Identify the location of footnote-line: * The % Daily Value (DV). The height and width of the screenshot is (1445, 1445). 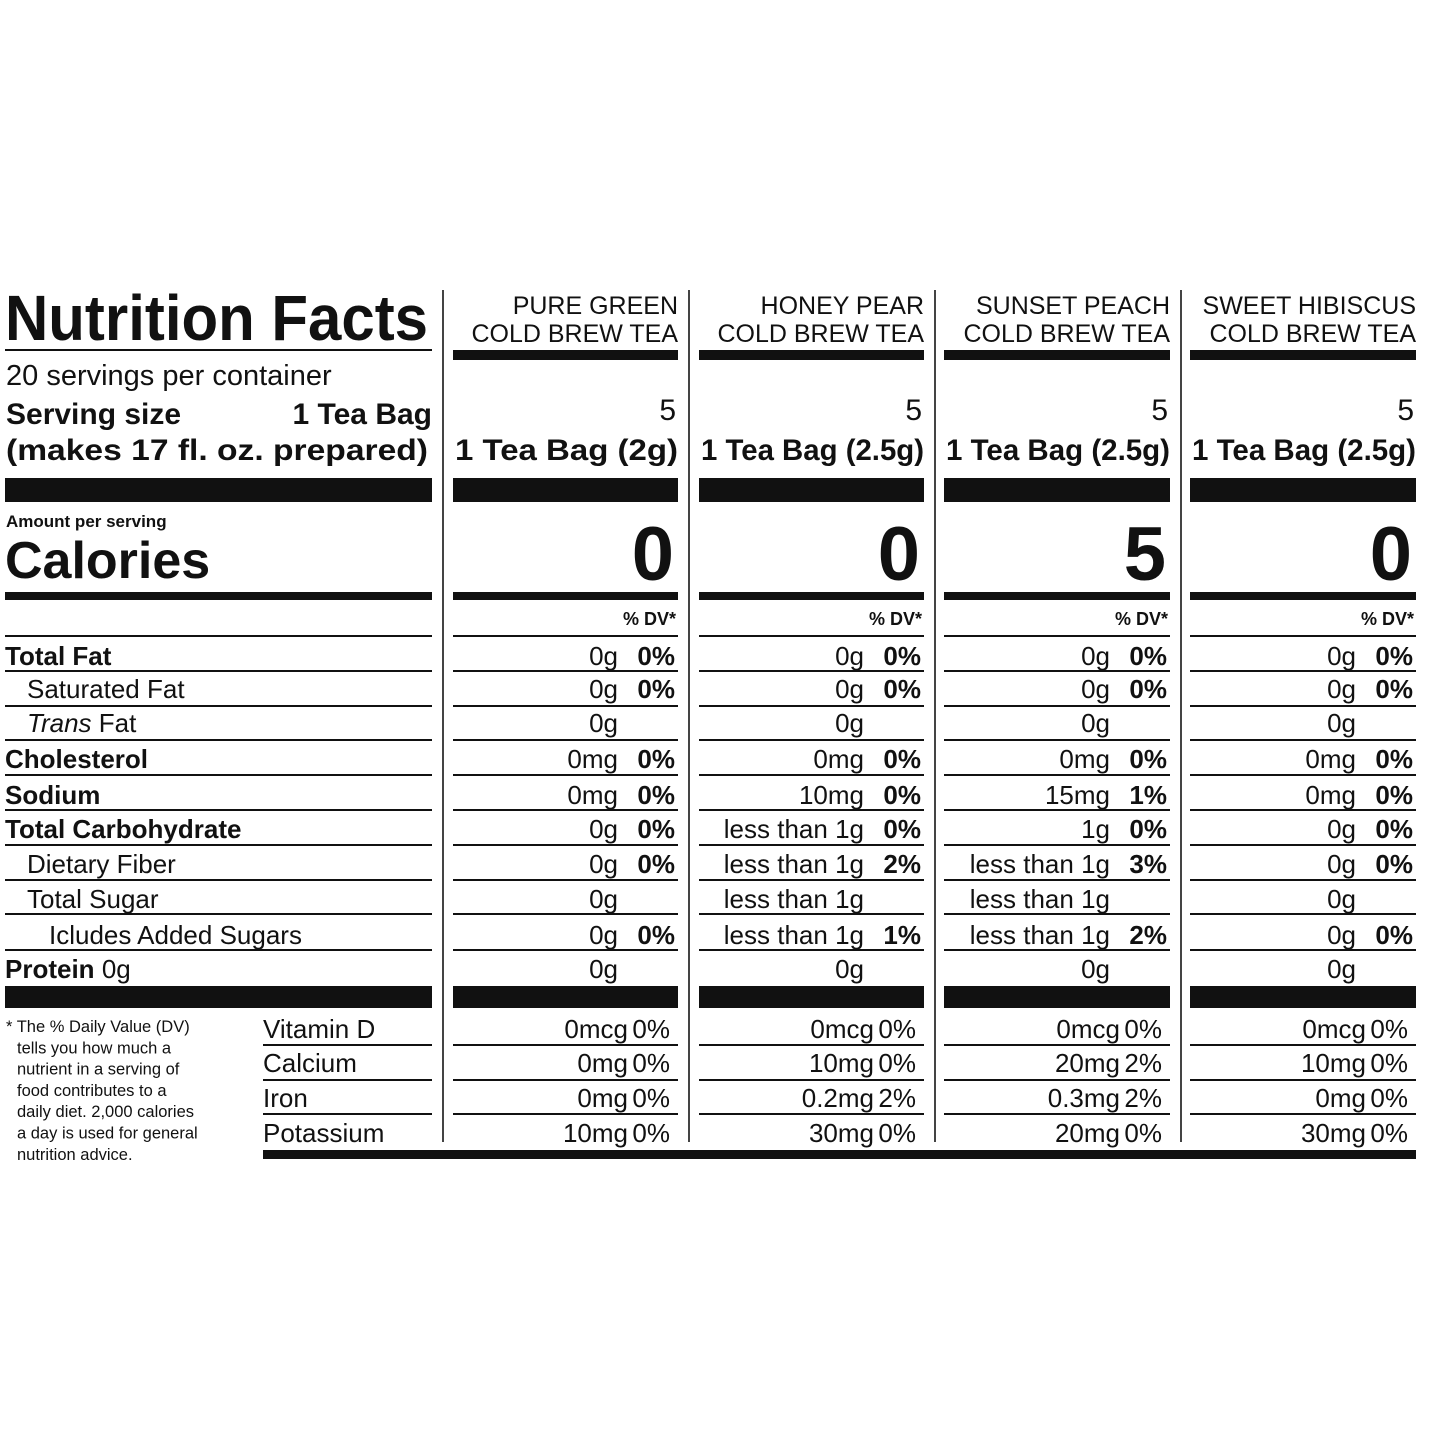
(98, 1027).